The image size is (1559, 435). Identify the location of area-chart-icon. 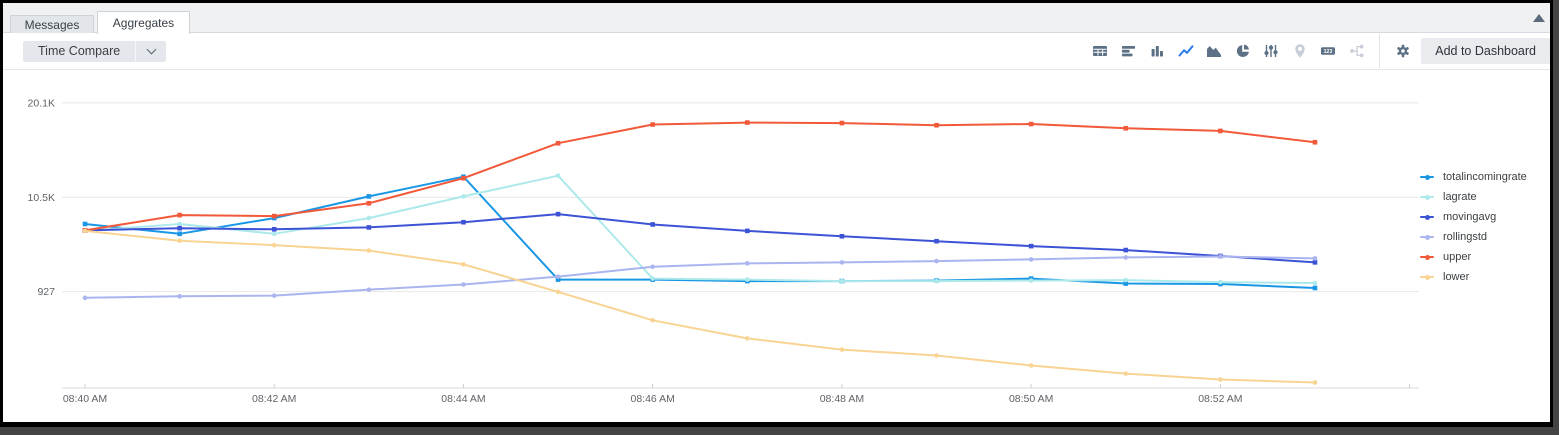
(1214, 51).